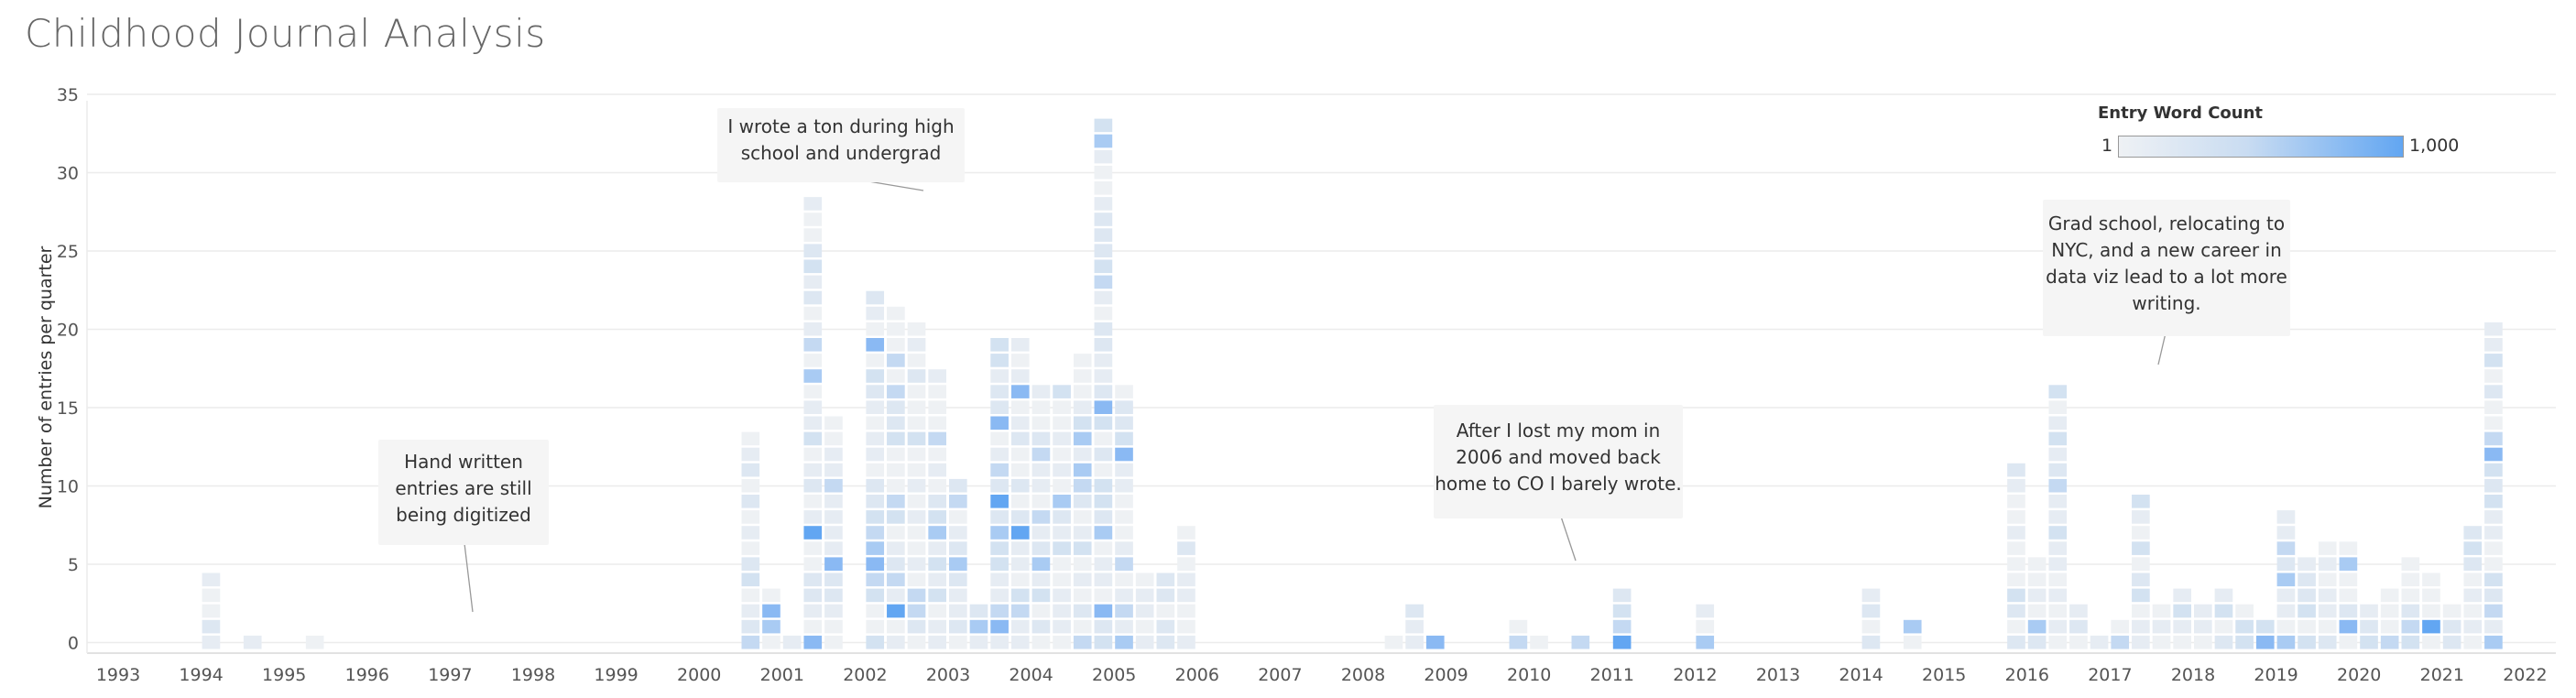 The height and width of the screenshot is (698, 2576). I want to click on x-tick-label: 1997, so click(450, 675).